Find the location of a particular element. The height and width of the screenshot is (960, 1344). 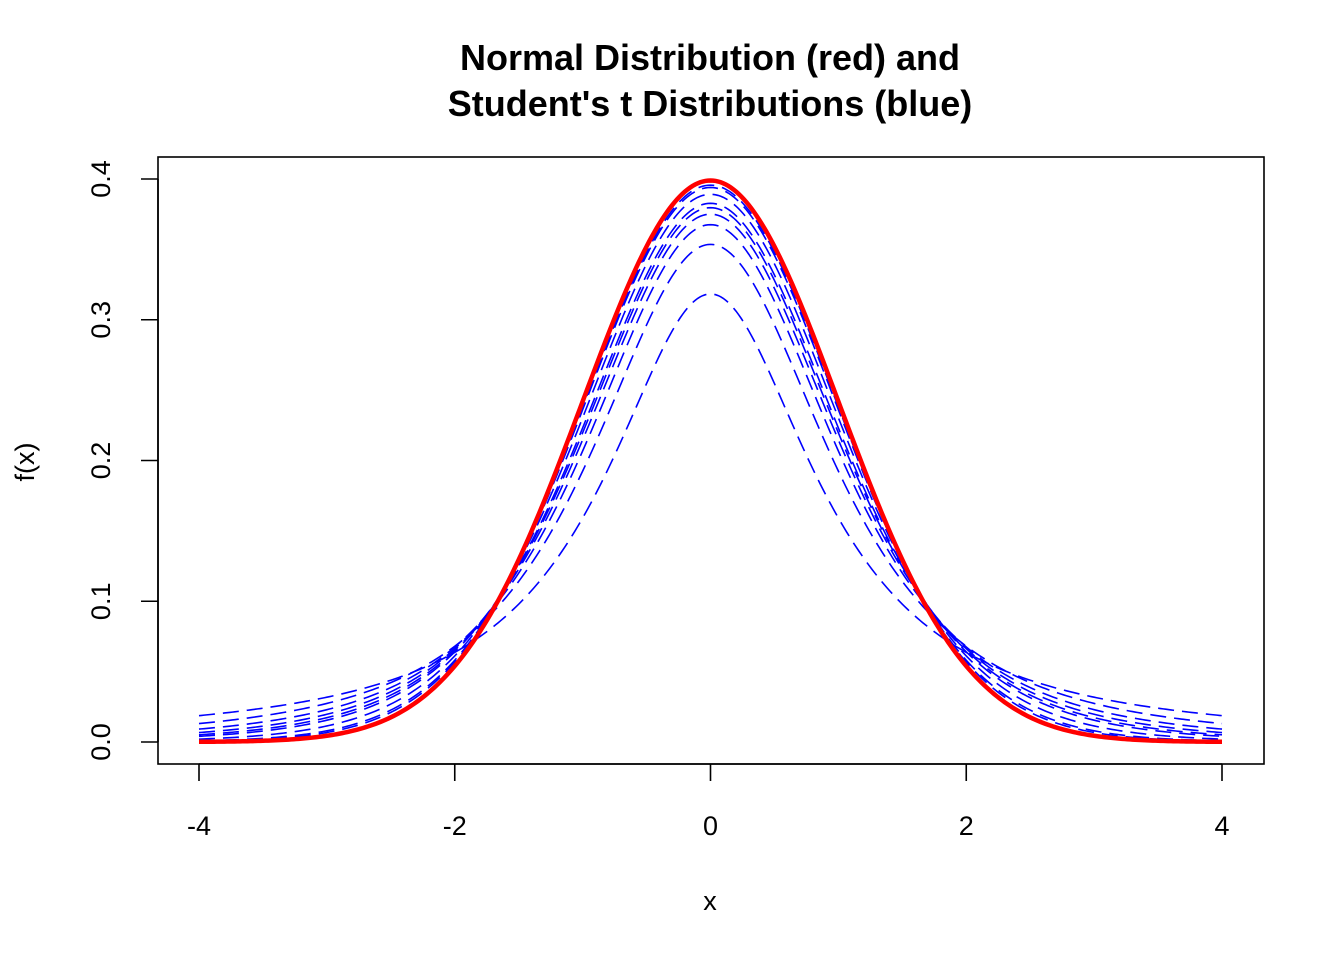

x-tick-label: 0 is located at coordinates (710, 826).